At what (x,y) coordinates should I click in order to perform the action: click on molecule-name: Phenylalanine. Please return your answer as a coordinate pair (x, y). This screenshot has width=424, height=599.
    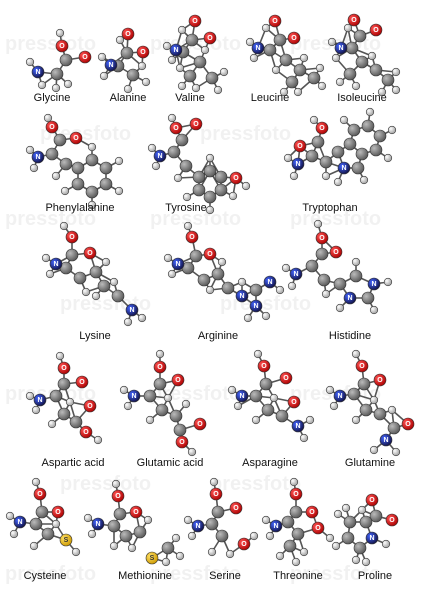
    Looking at the image, I should click on (79, 208).